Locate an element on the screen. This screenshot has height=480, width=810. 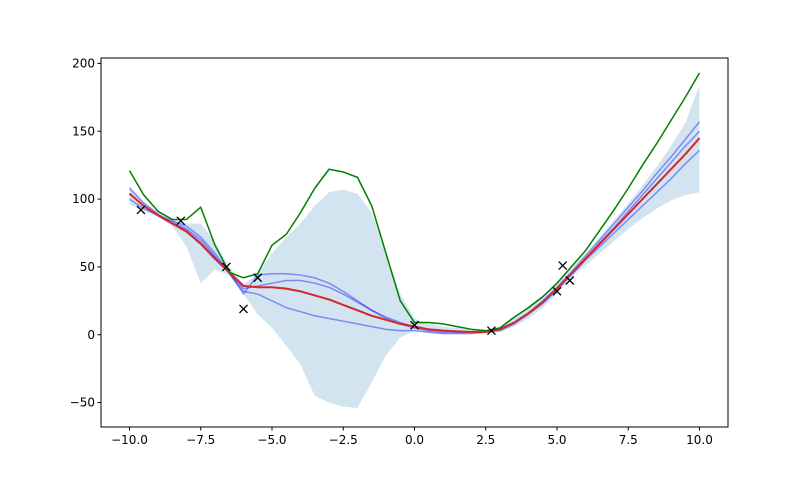
x-tick-label: −2.5 is located at coordinates (343, 440).